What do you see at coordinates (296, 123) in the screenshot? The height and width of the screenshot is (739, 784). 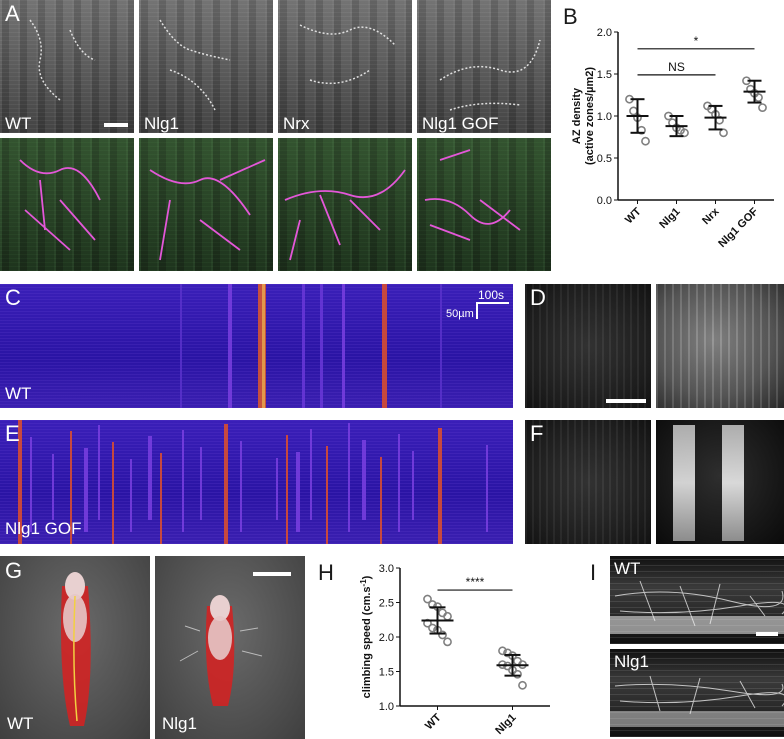 I see `panel-a-label-nrx: Nrx` at bounding box center [296, 123].